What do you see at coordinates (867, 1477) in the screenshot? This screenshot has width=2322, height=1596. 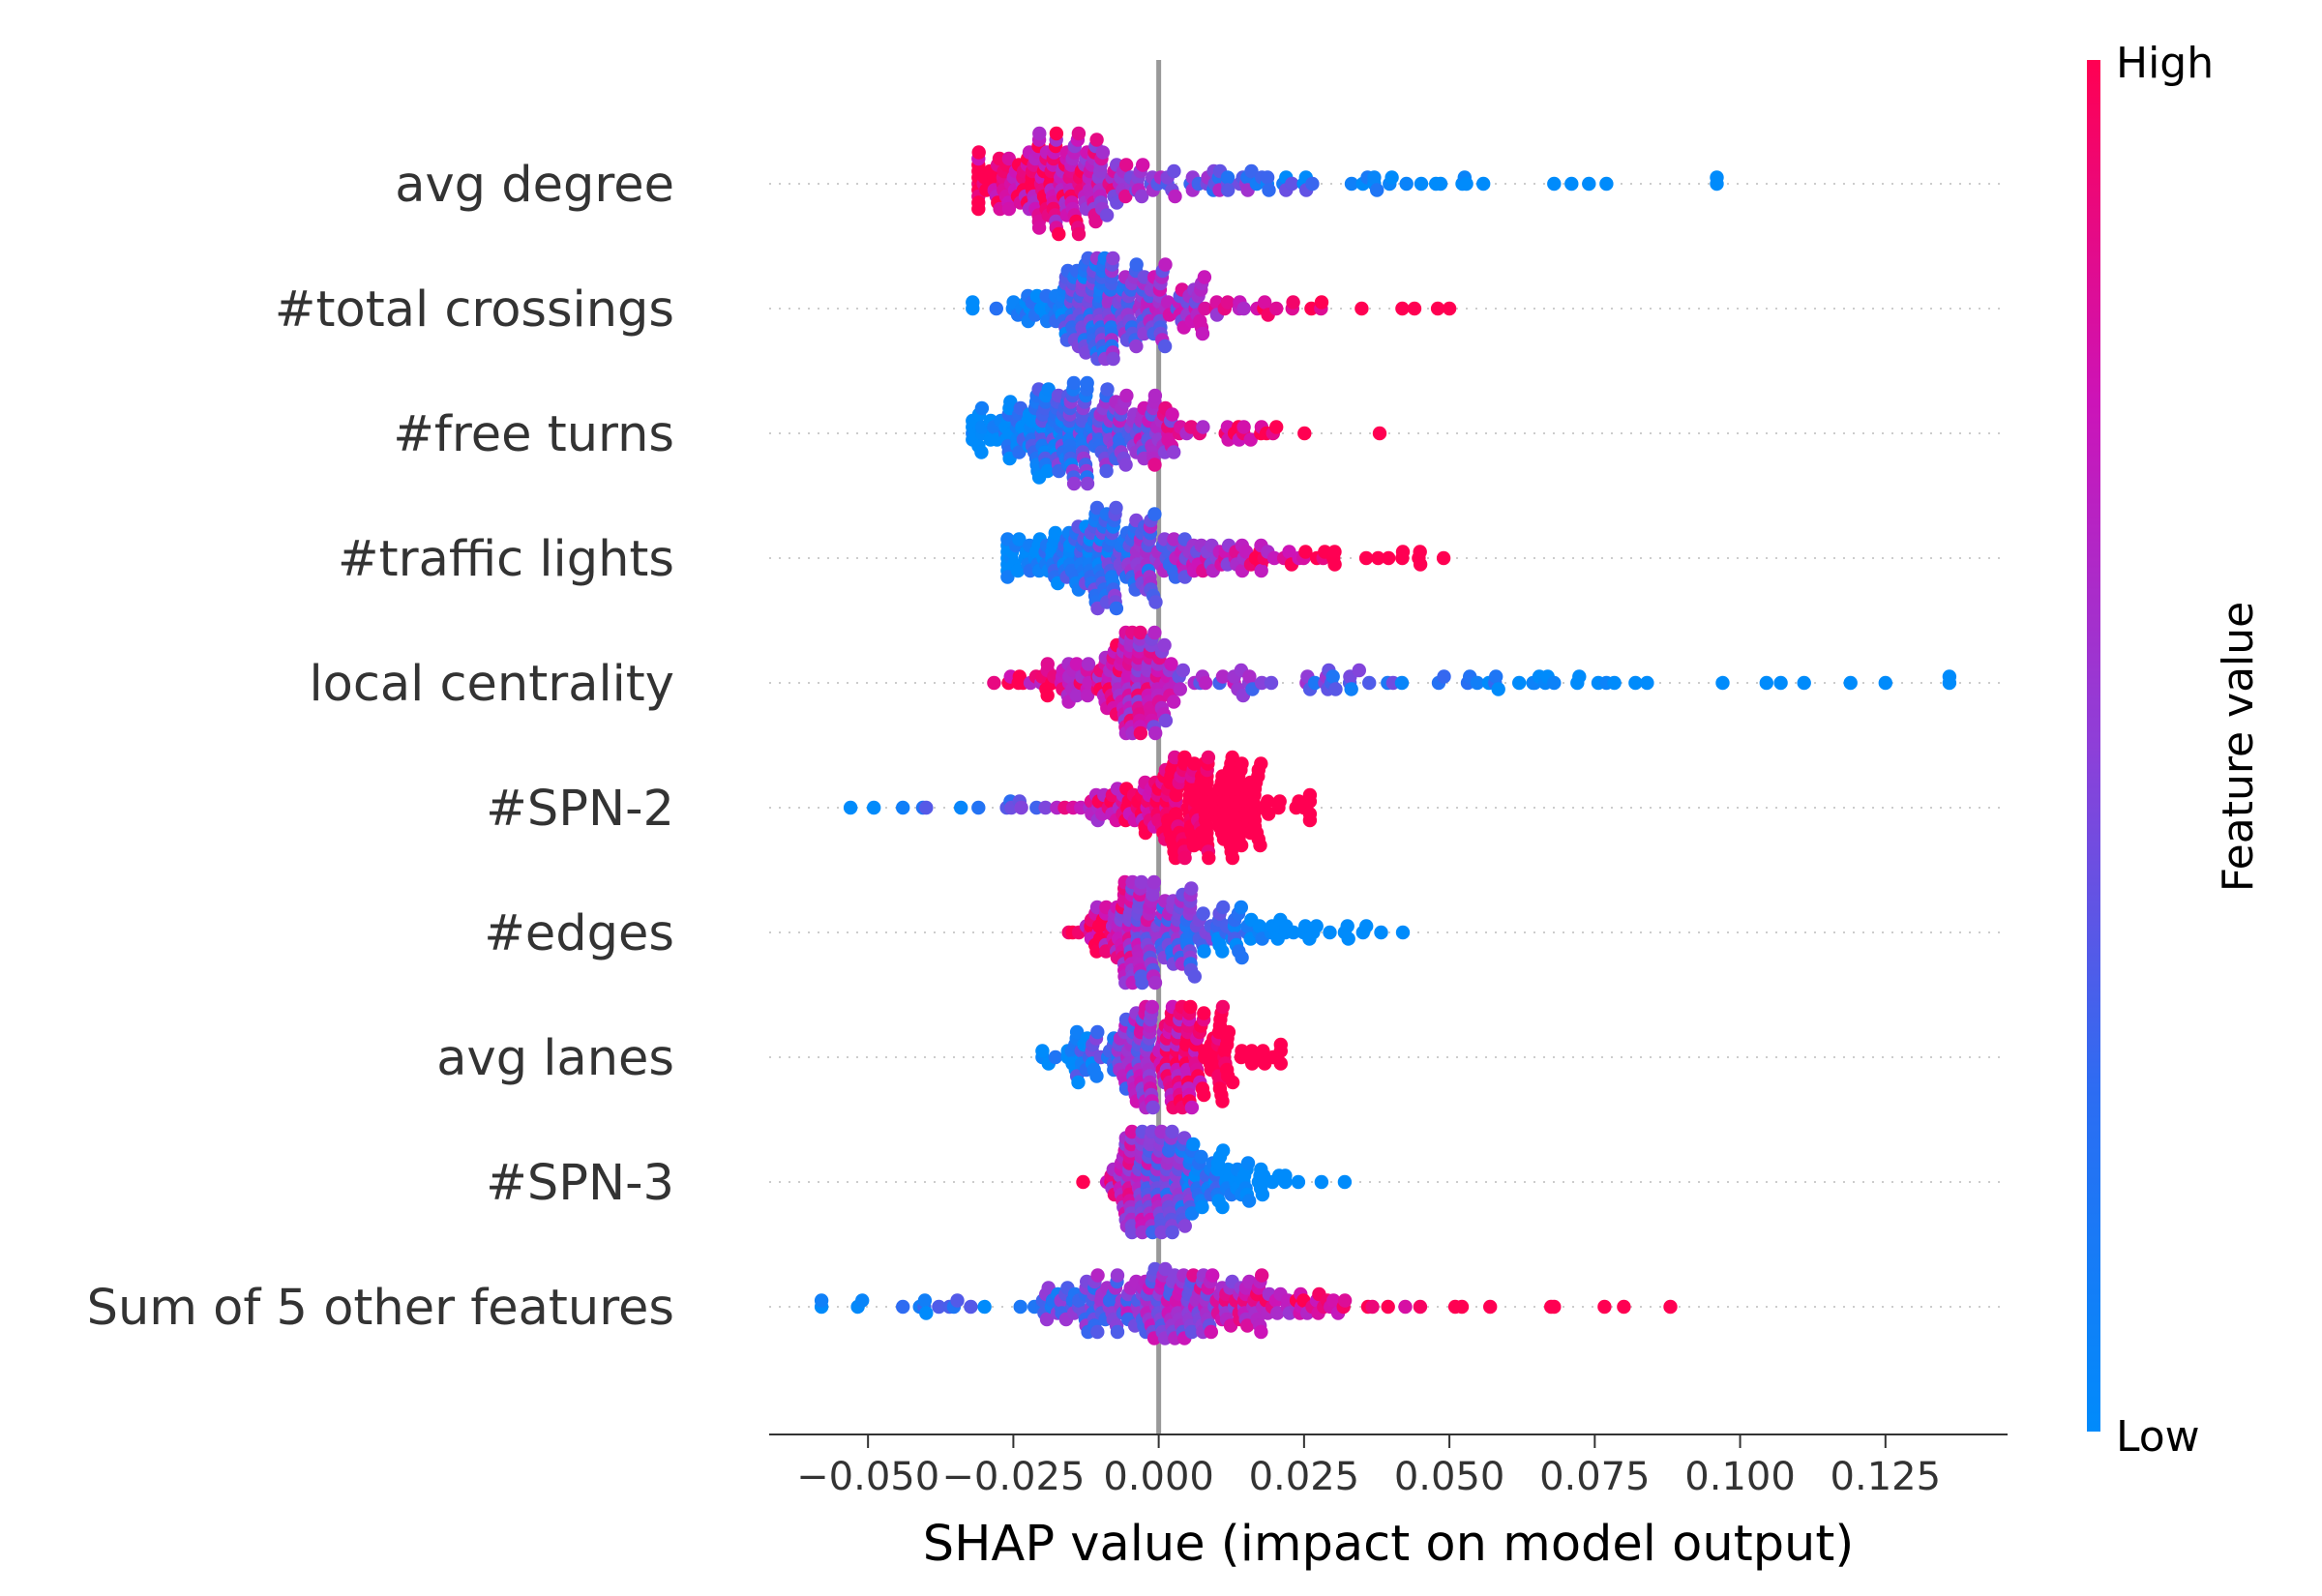 I see `x-tick-label: −0.050` at bounding box center [867, 1477].